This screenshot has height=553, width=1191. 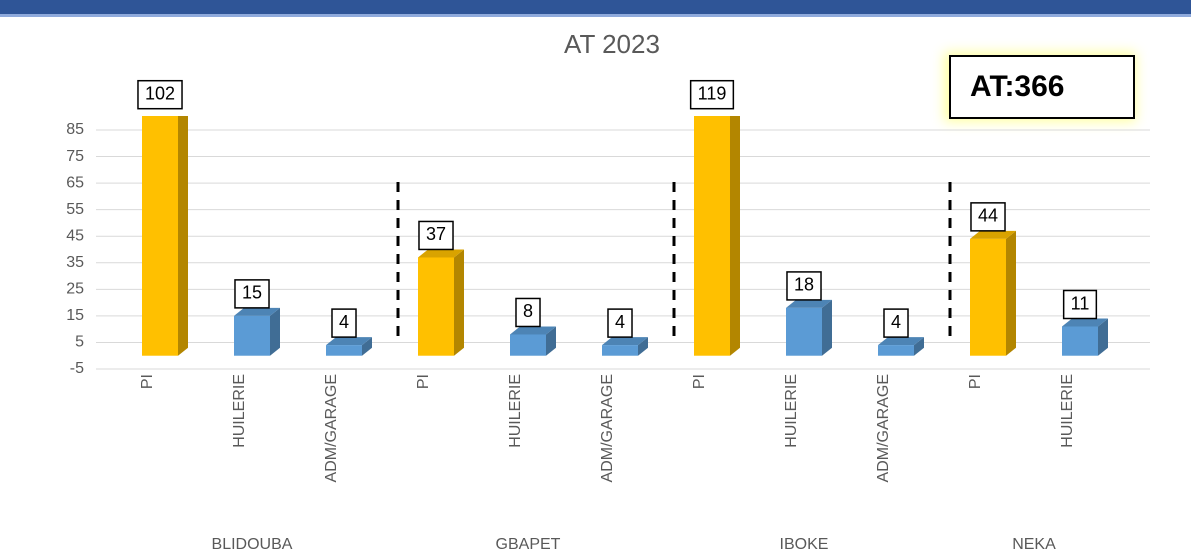 I want to click on data-label: 37, so click(x=436, y=234).